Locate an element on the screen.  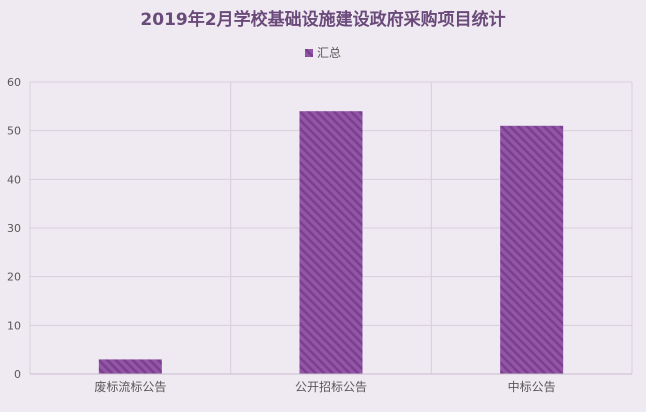
y-tick-label: 60 is located at coordinates (14, 82).